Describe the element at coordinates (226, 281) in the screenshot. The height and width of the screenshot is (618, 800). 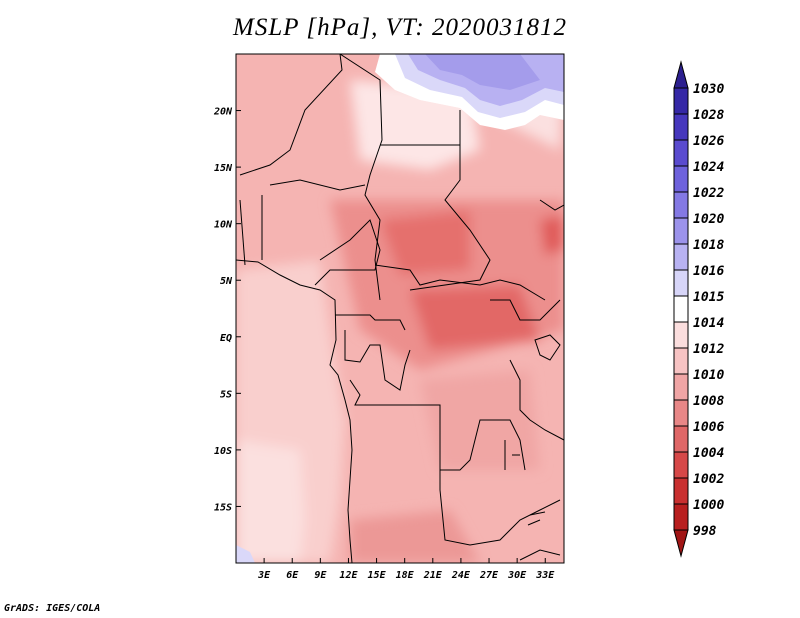
I see `lat-tick-label: 5N` at that location.